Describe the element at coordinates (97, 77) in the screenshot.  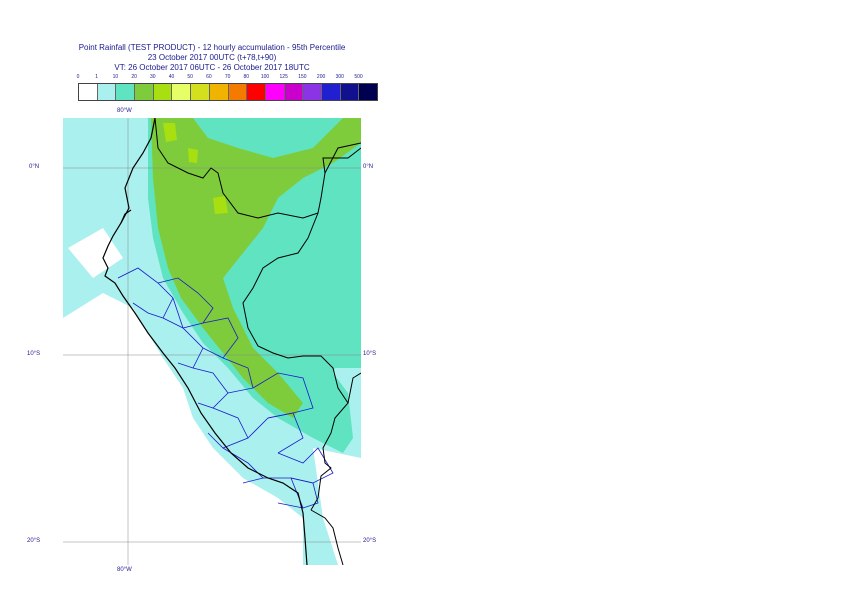
I see `legend-label: 1` at that location.